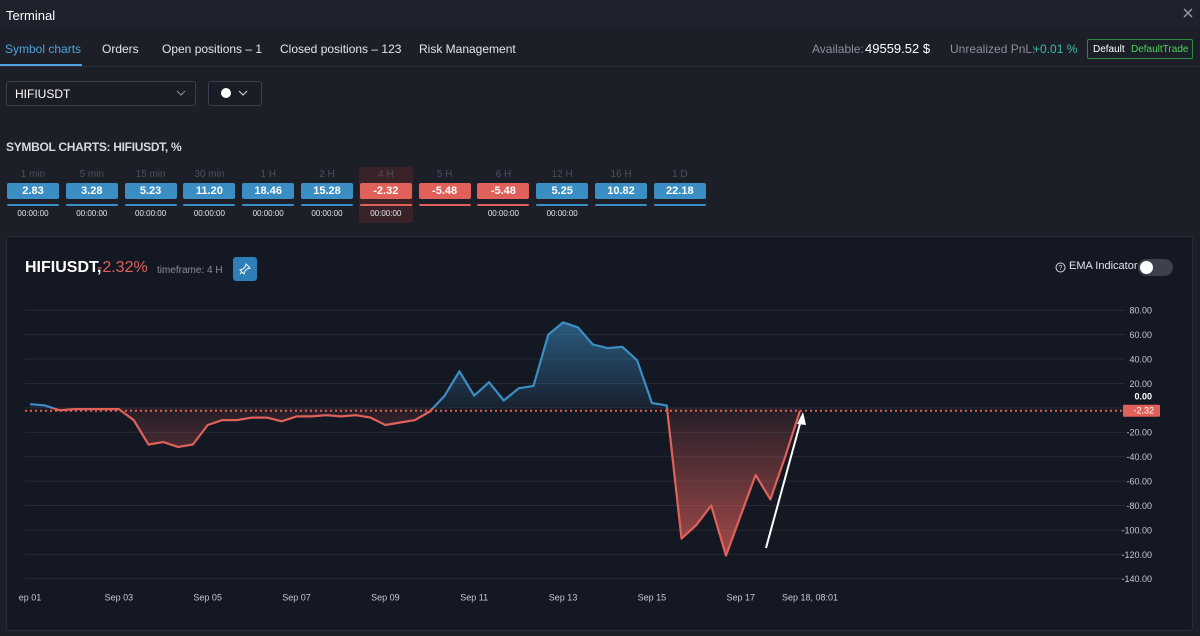 This screenshot has width=1200, height=636. I want to click on timeframe-change: 15.28, so click(327, 191).